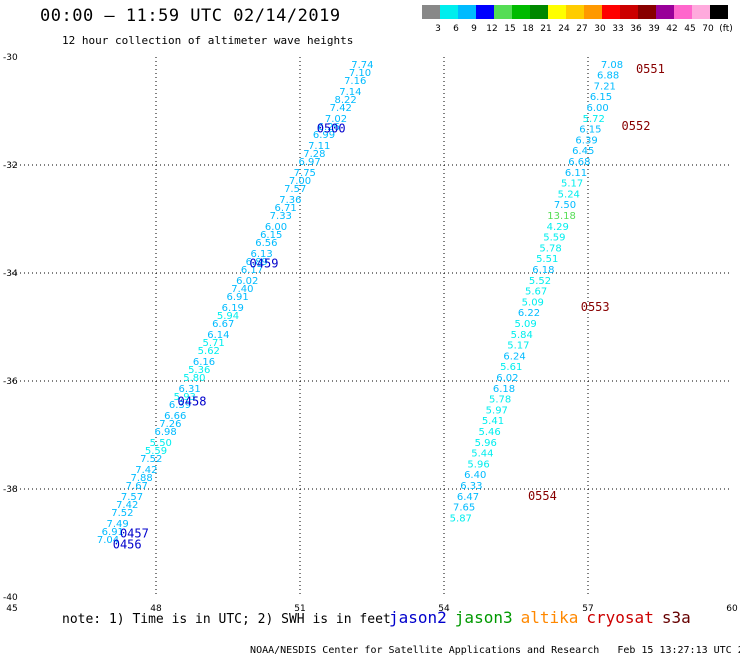  Describe the element at coordinates (493, 421) in the screenshot. I see `wave-height-point: 5.41` at that location.